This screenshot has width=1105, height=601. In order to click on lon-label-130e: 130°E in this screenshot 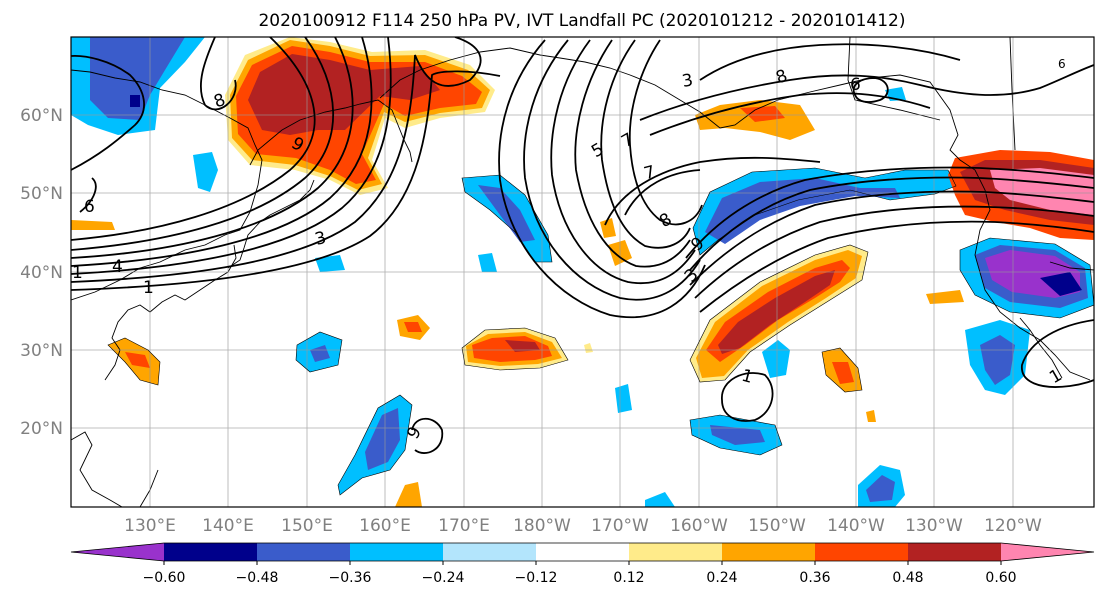, I will do `click(150, 526)`.